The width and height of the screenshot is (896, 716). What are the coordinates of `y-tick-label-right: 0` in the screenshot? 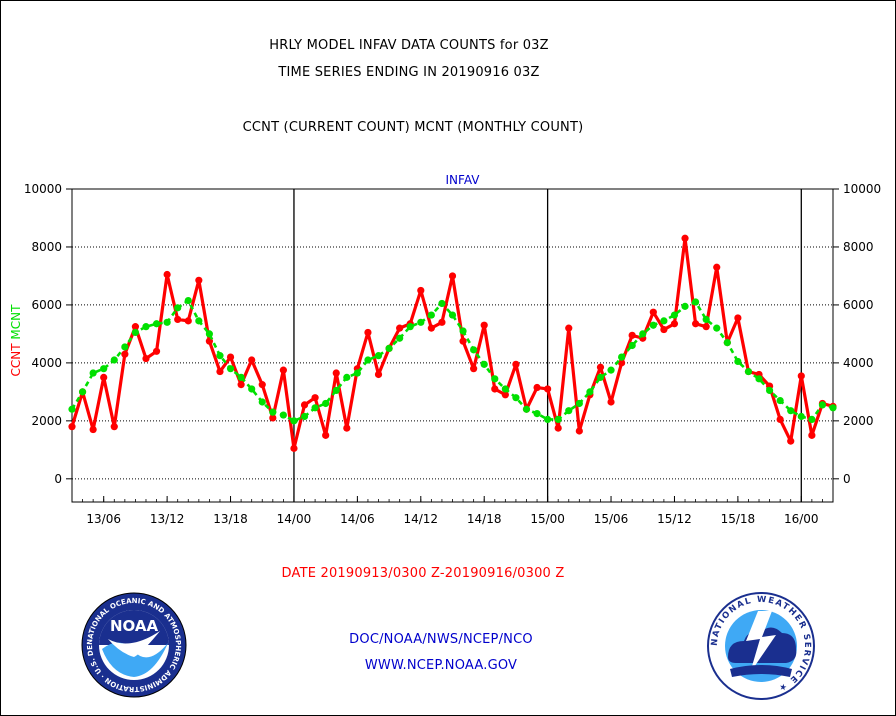 It's located at (847, 479).